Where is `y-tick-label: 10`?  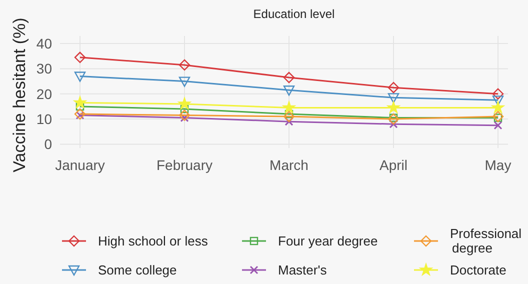
y-tick-label: 10 is located at coordinates (44, 118).